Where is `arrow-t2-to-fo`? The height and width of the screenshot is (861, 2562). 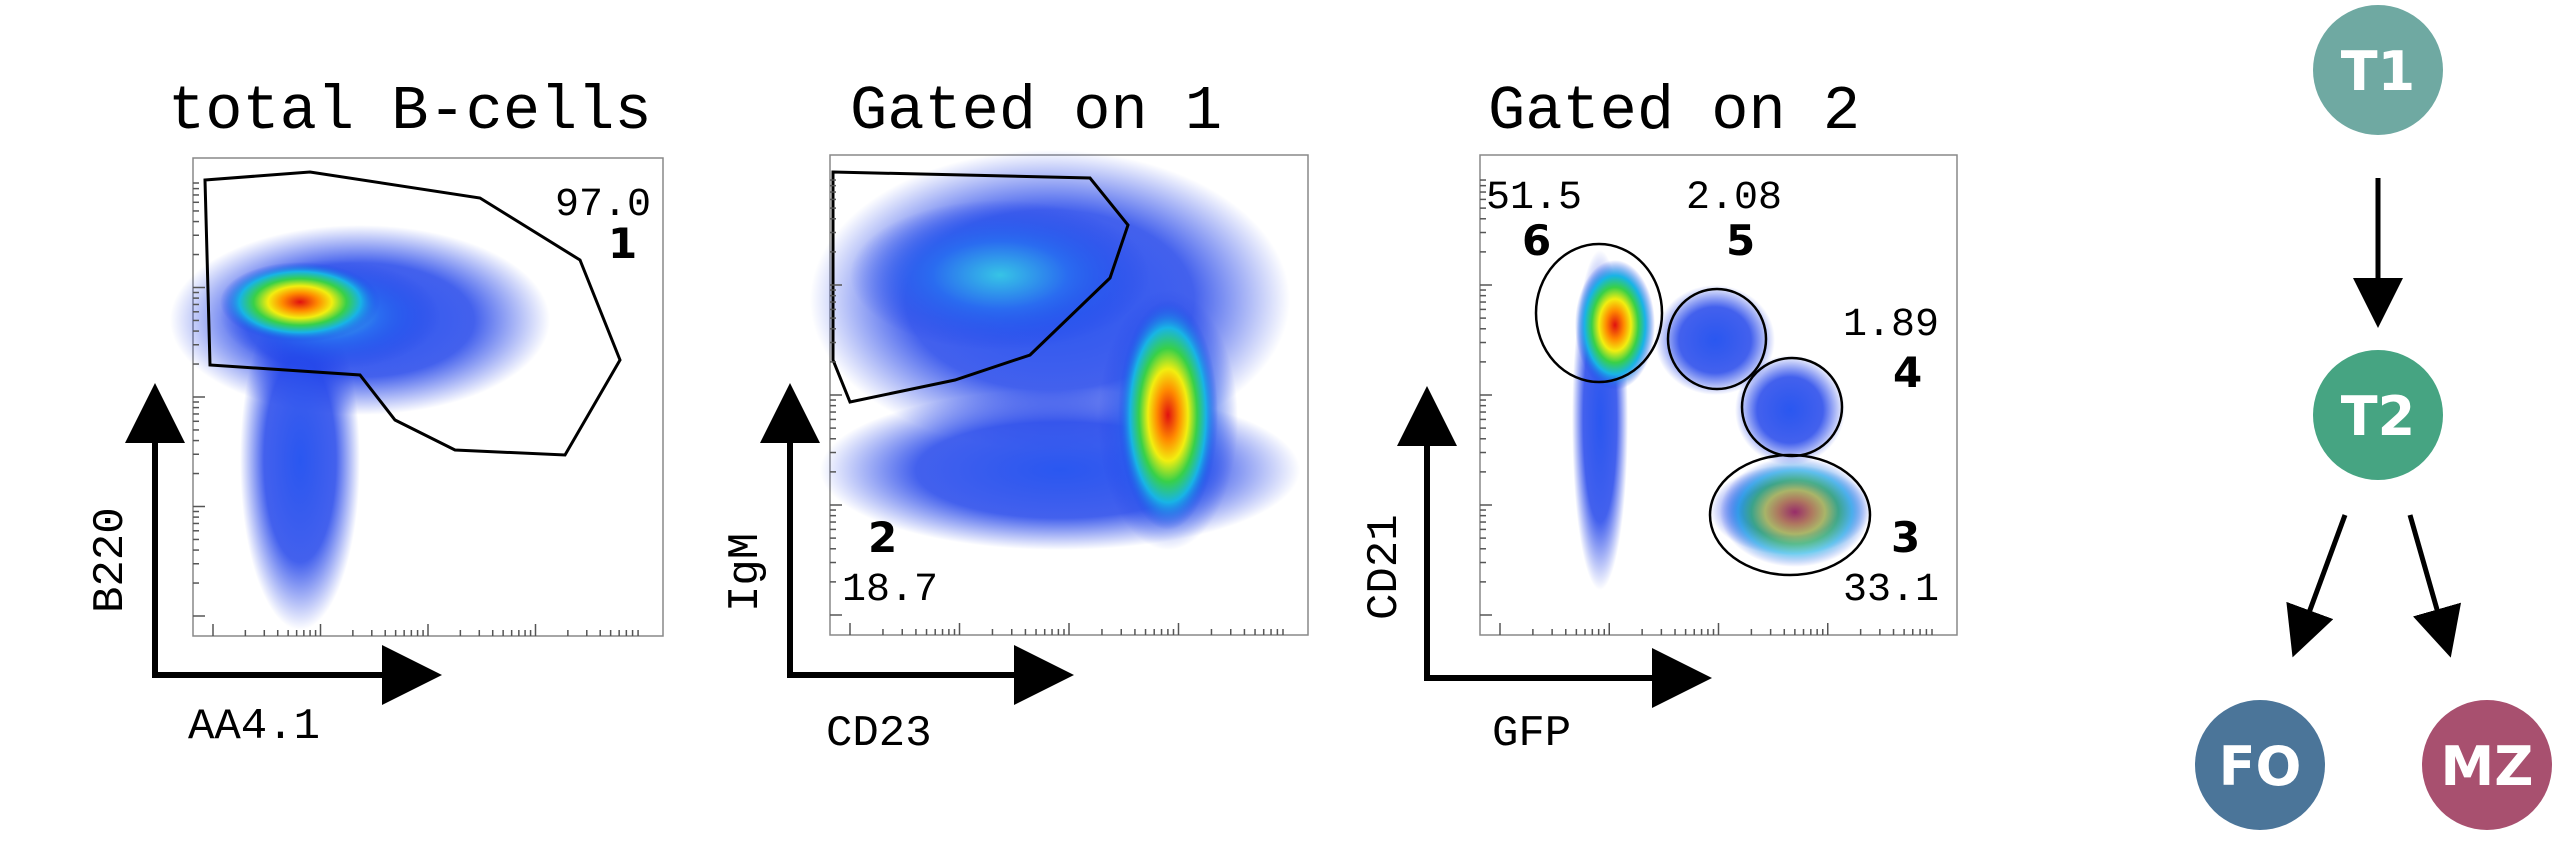 arrow-t2-to-fo is located at coordinates (2317, 586).